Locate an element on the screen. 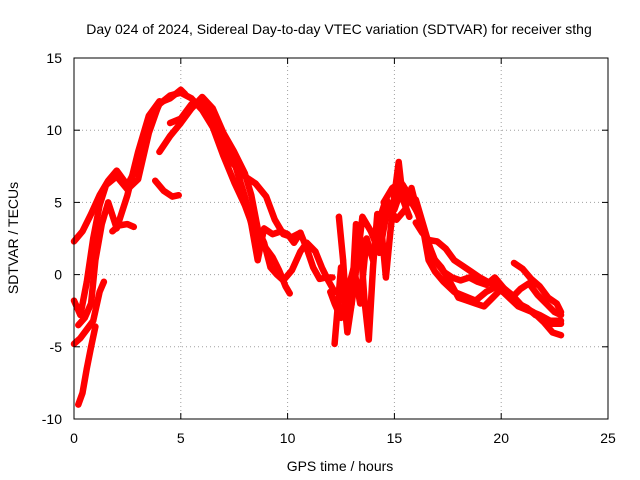  x-tick-label: 5 is located at coordinates (181, 438).